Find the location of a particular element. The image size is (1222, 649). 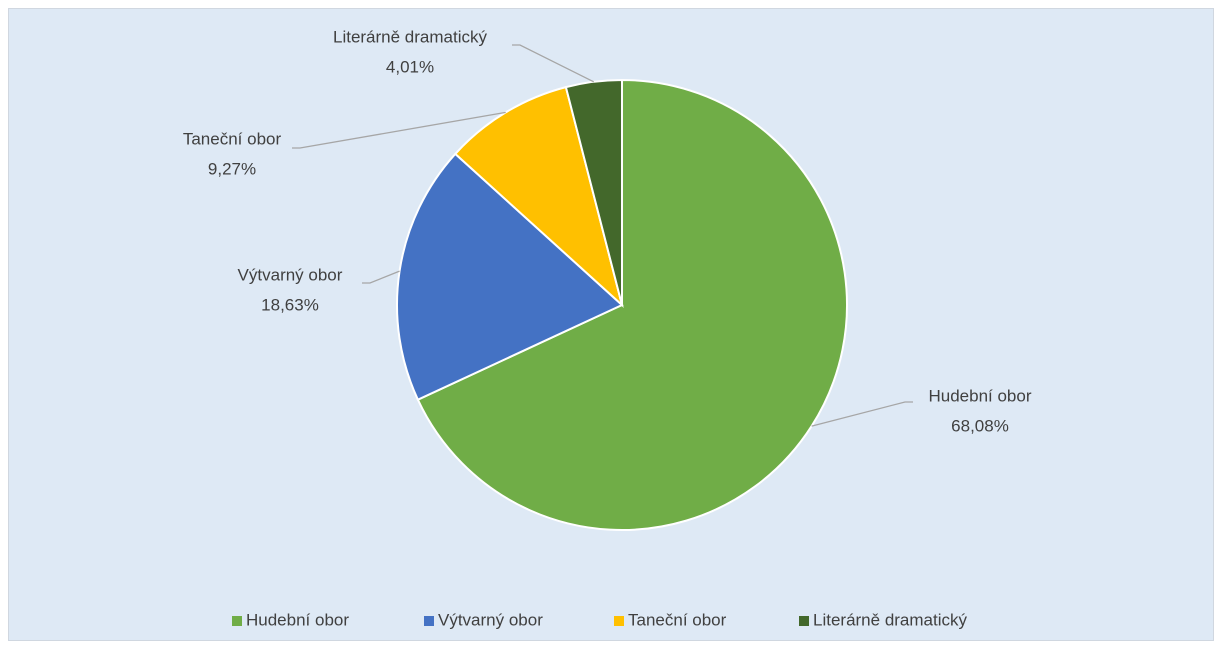

data-label-value: 68,08% is located at coordinates (980, 425).